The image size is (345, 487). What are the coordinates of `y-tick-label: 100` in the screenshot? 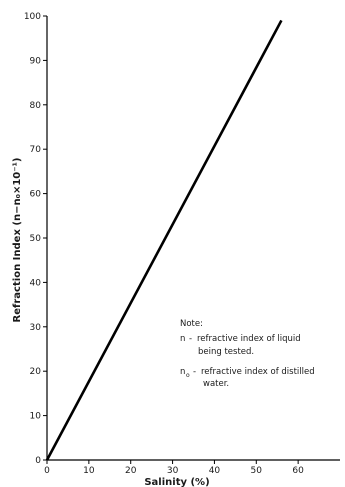 It's located at (32, 17).